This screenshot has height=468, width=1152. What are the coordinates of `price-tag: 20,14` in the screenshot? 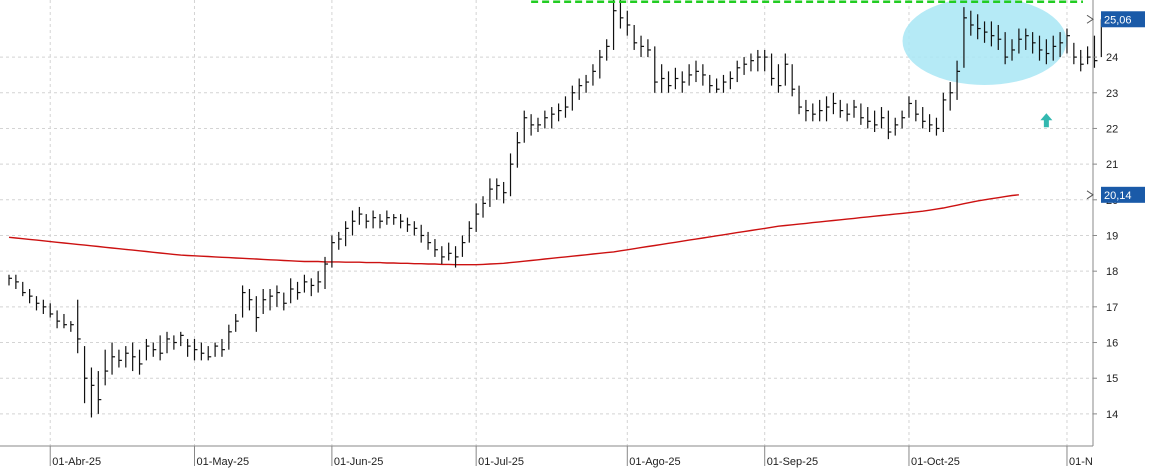 It's located at (1115, 194).